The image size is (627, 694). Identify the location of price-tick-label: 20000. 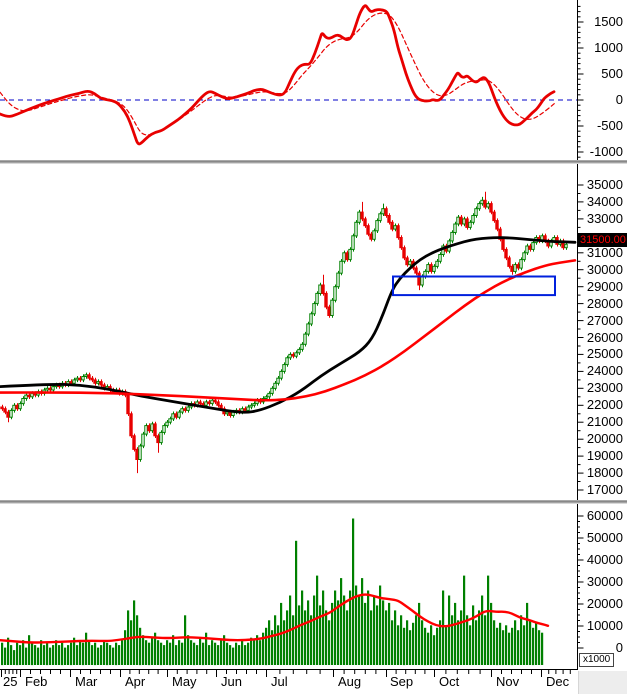
(604, 438).